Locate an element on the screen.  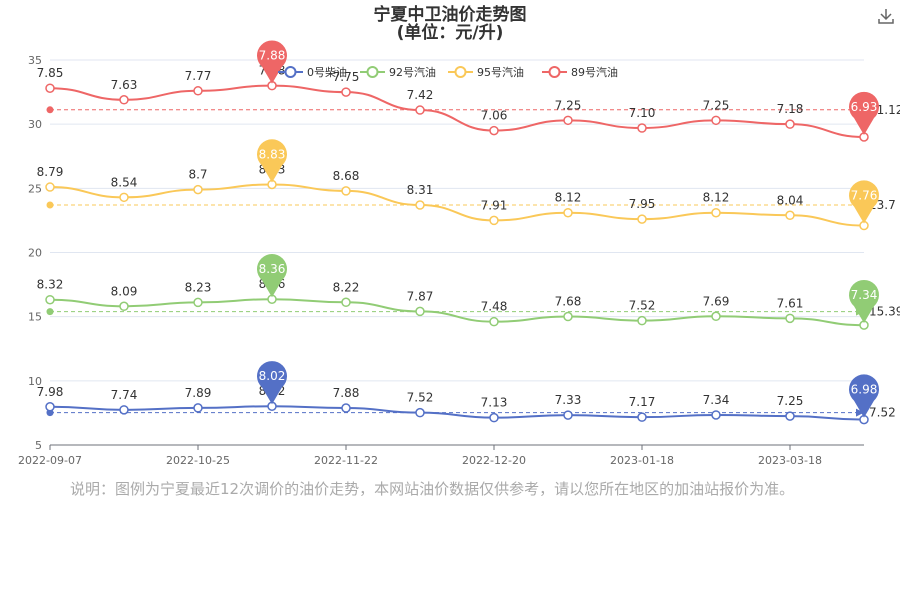
data-label: 8.23 is located at coordinates (198, 287).